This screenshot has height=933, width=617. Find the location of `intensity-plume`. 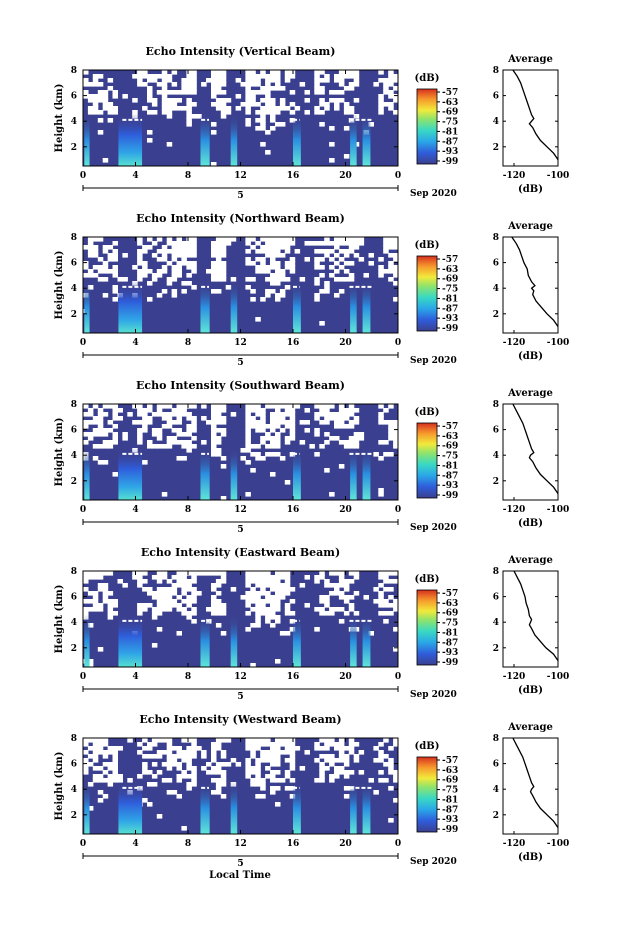

intensity-plume is located at coordinates (366, 473).